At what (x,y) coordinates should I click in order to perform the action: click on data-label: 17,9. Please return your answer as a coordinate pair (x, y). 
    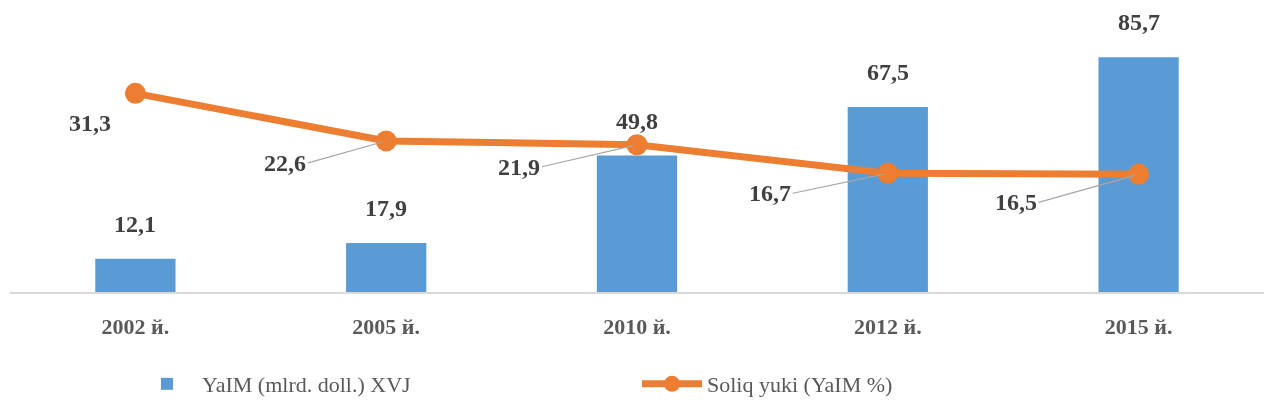
    Looking at the image, I should click on (386, 208).